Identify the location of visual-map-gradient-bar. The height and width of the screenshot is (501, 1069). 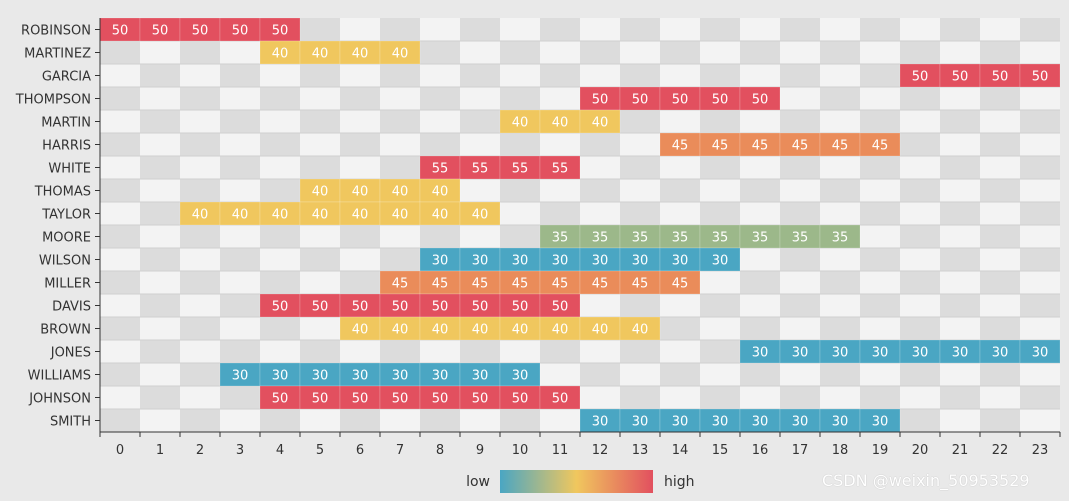
(576, 481).